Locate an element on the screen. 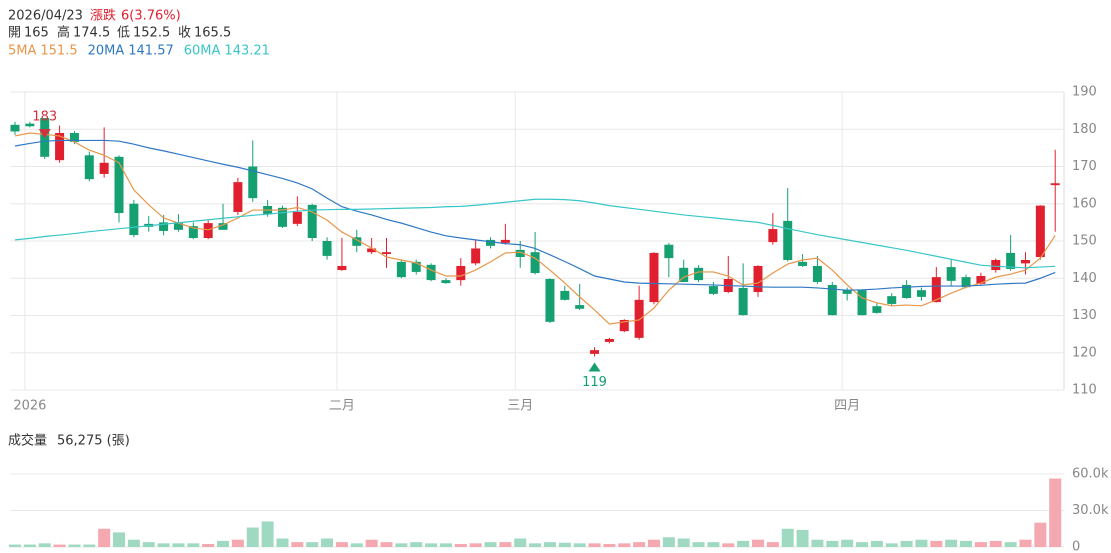 The width and height of the screenshot is (1111, 553). legend-name: 5MA is located at coordinates (22, 51).